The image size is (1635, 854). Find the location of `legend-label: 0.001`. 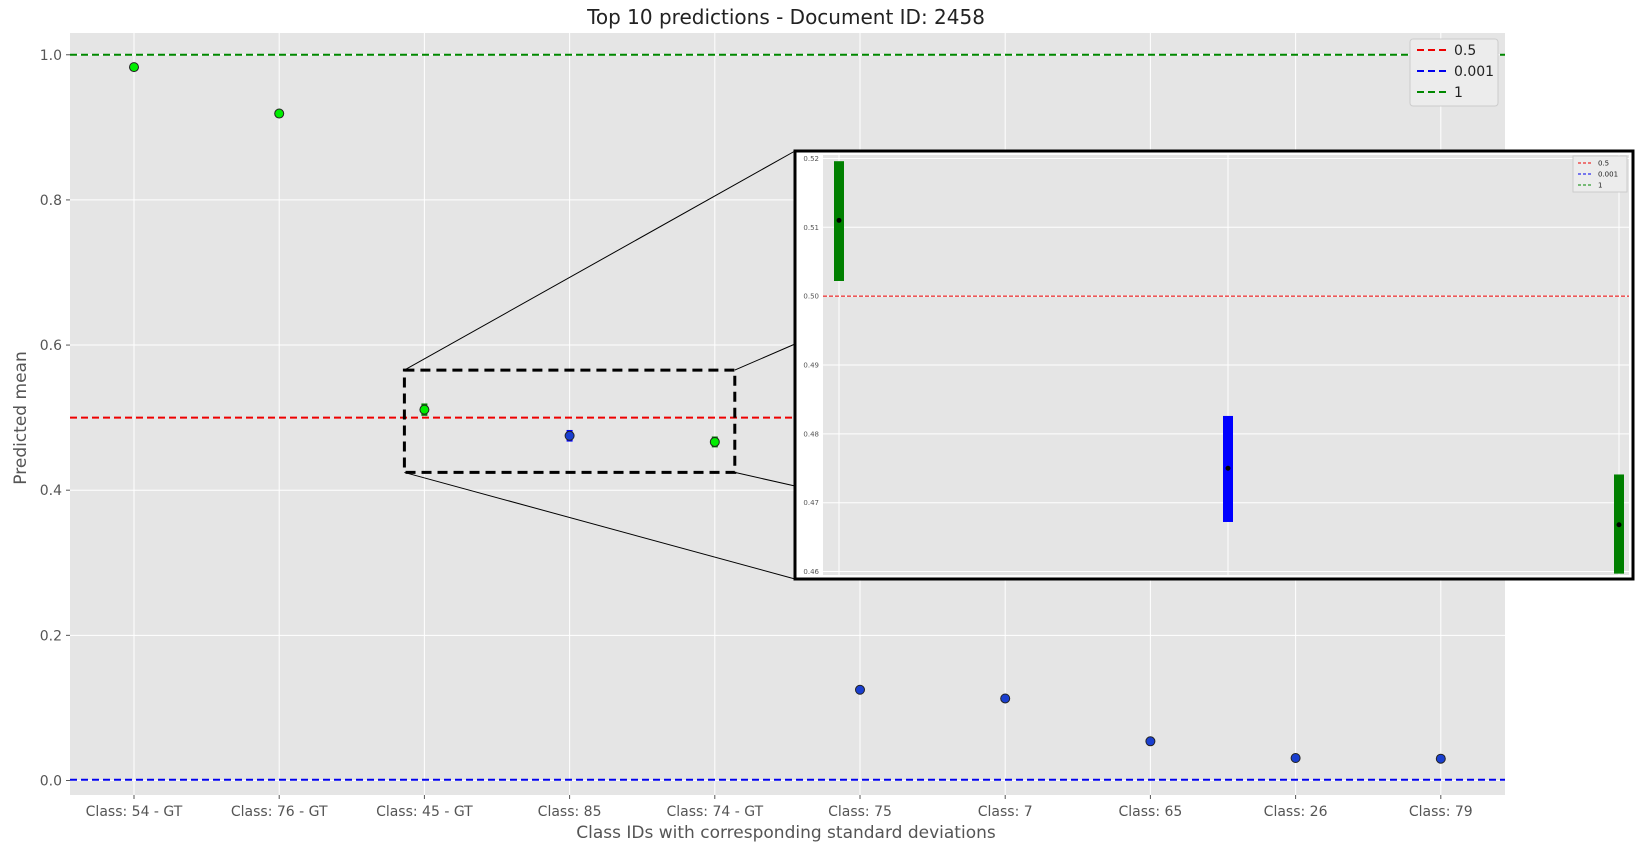

legend-label: 0.001 is located at coordinates (1474, 72).